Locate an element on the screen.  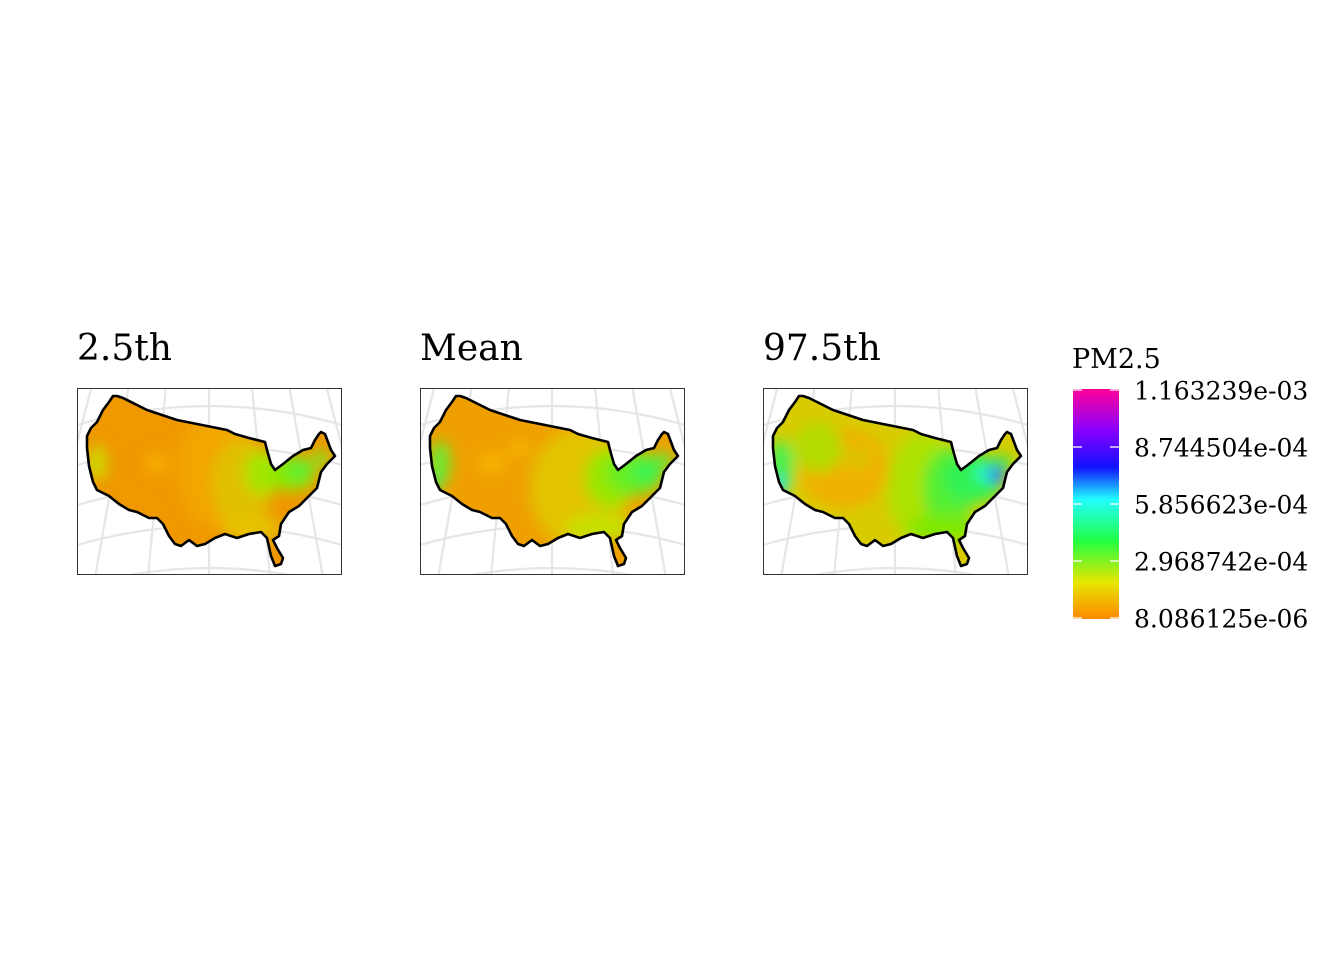
legend-colorbar is located at coordinates (1096, 504).